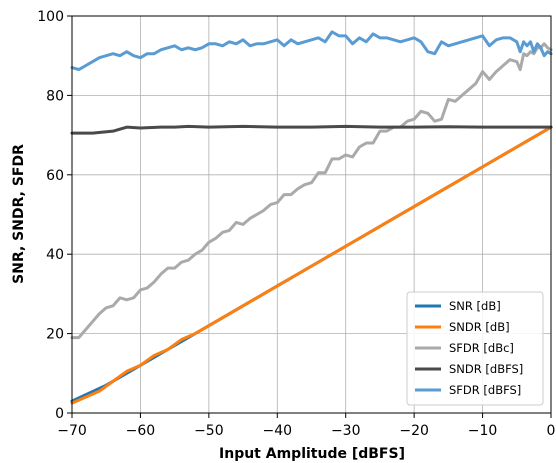  I want to click on y-tick-label: 80, so click(55, 96).